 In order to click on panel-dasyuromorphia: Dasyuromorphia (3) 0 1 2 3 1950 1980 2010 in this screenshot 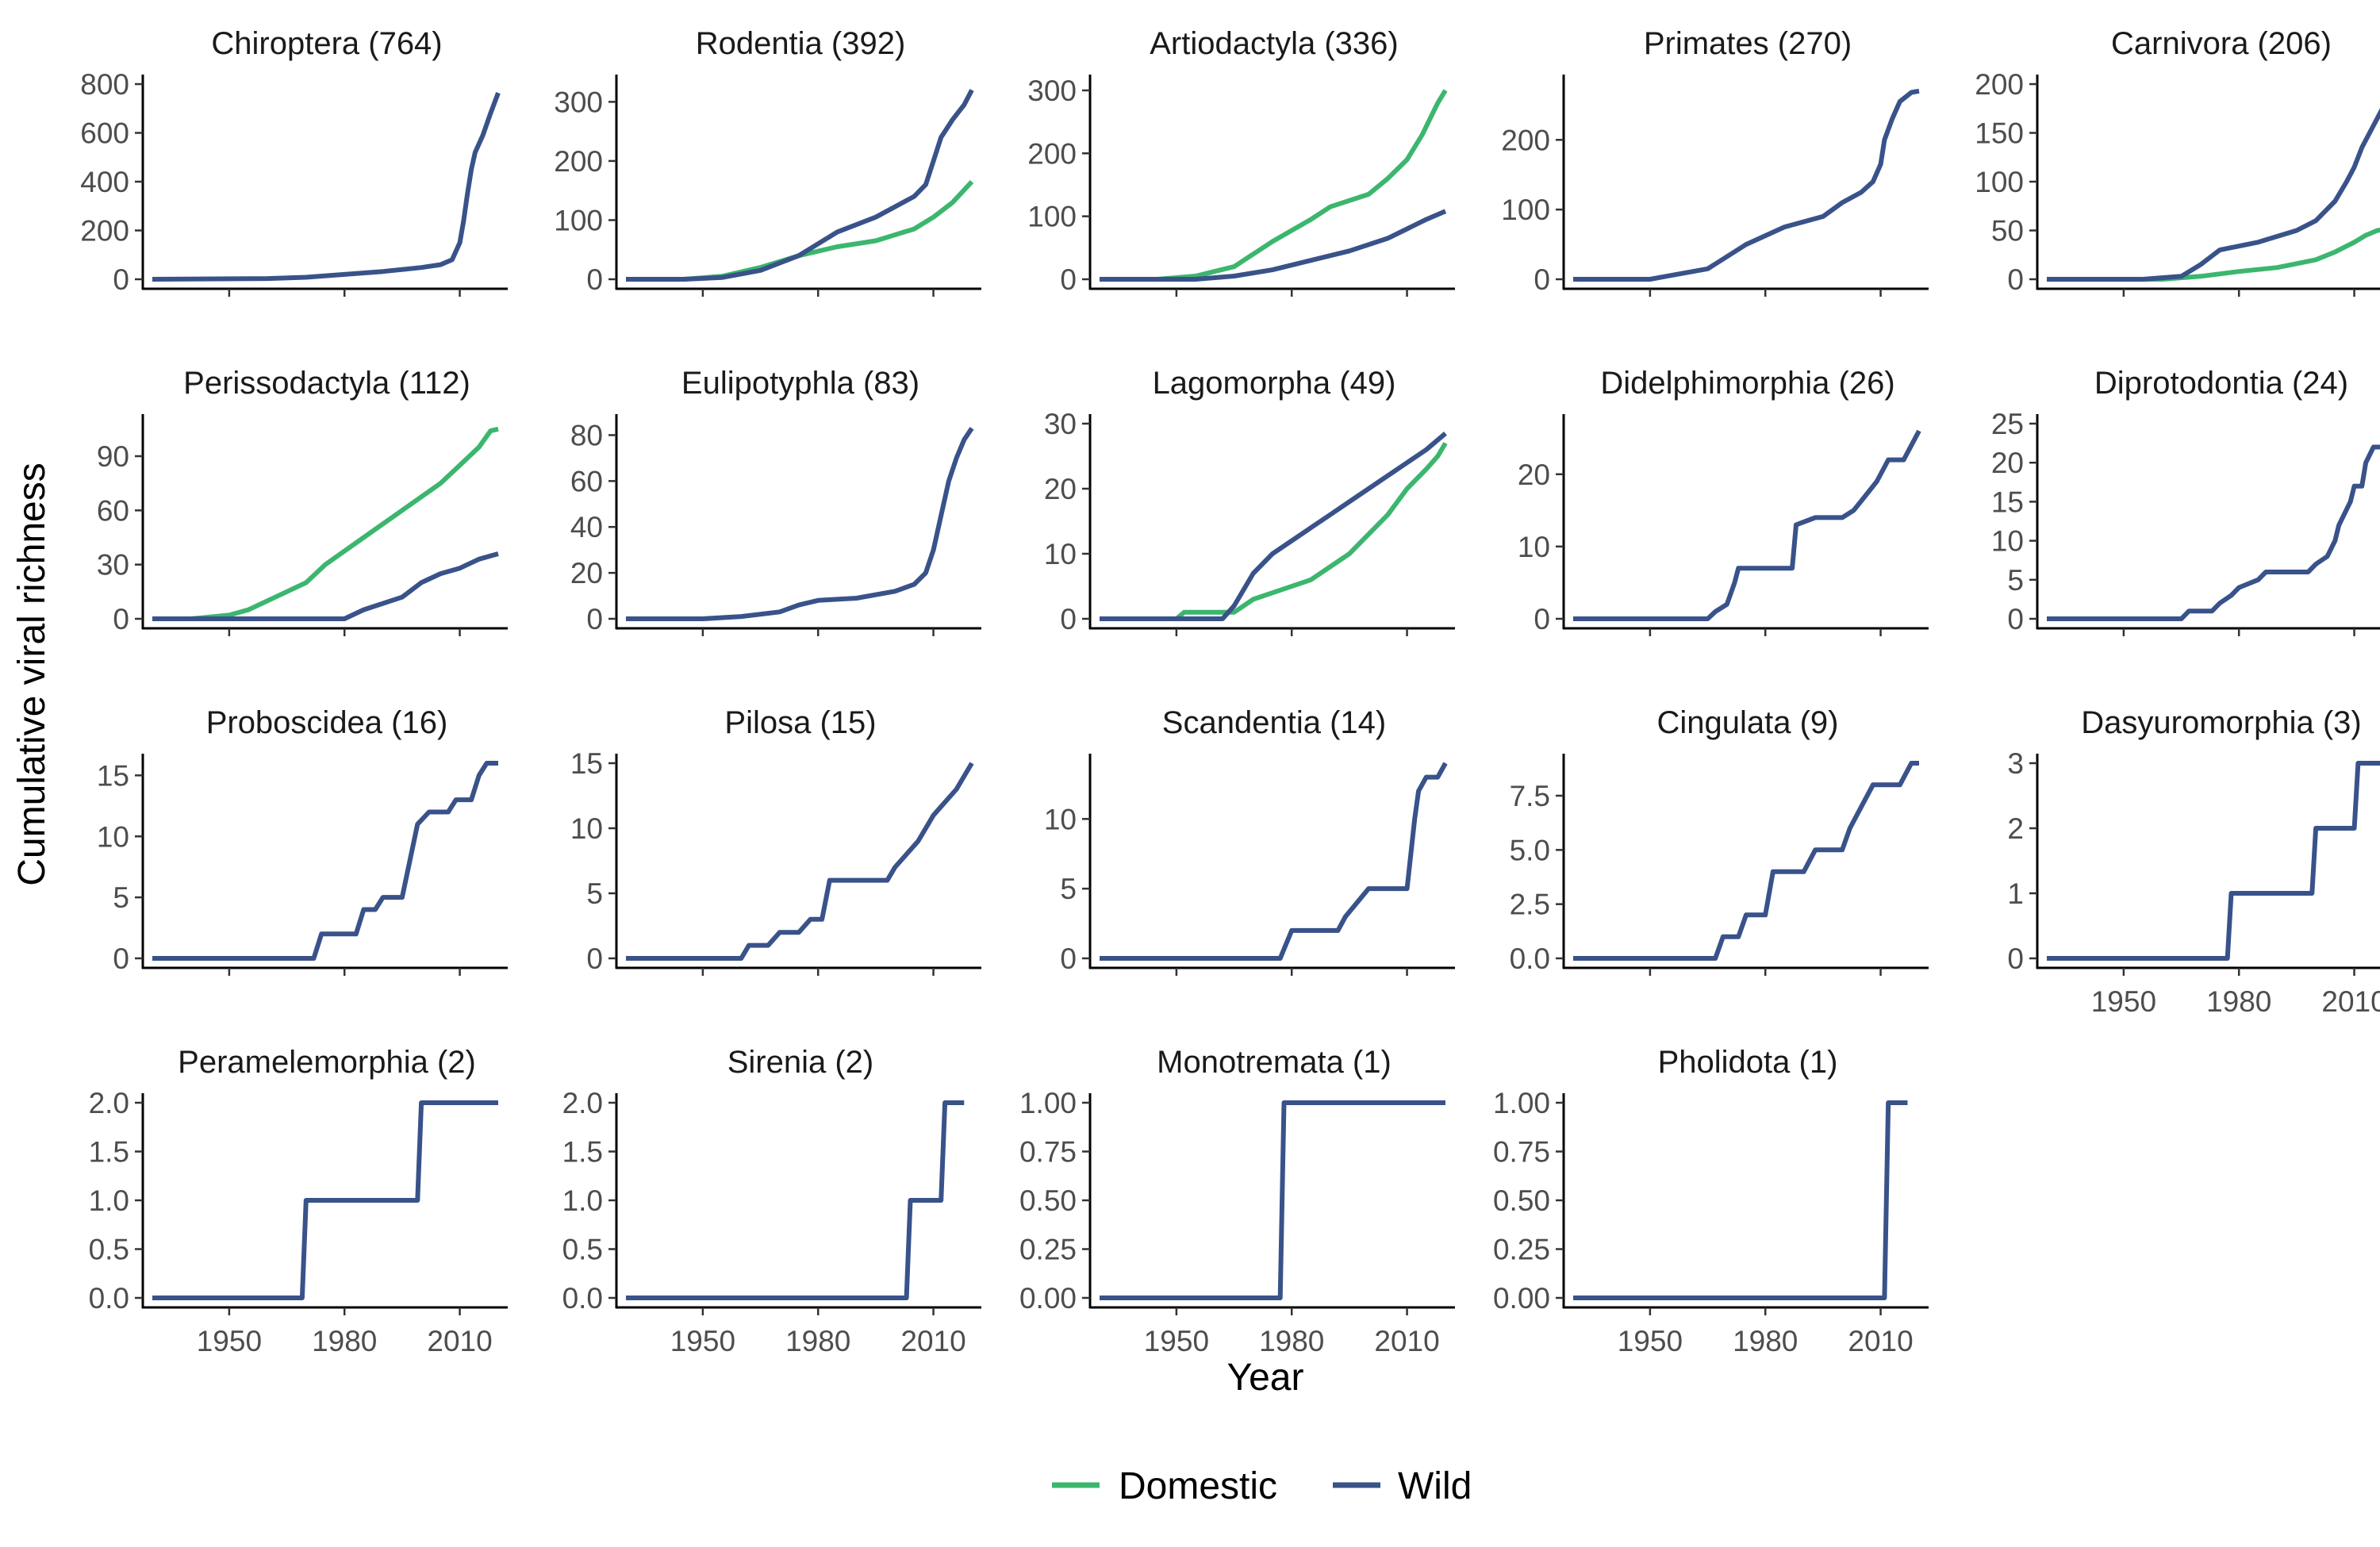, I will do `click(2193, 861)`.